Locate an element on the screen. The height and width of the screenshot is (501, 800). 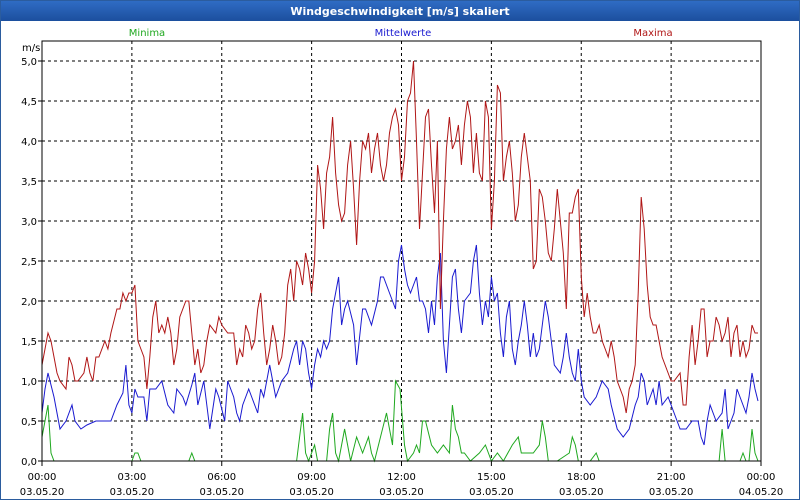
x-tick-time: 12:00 is located at coordinates (401, 477).